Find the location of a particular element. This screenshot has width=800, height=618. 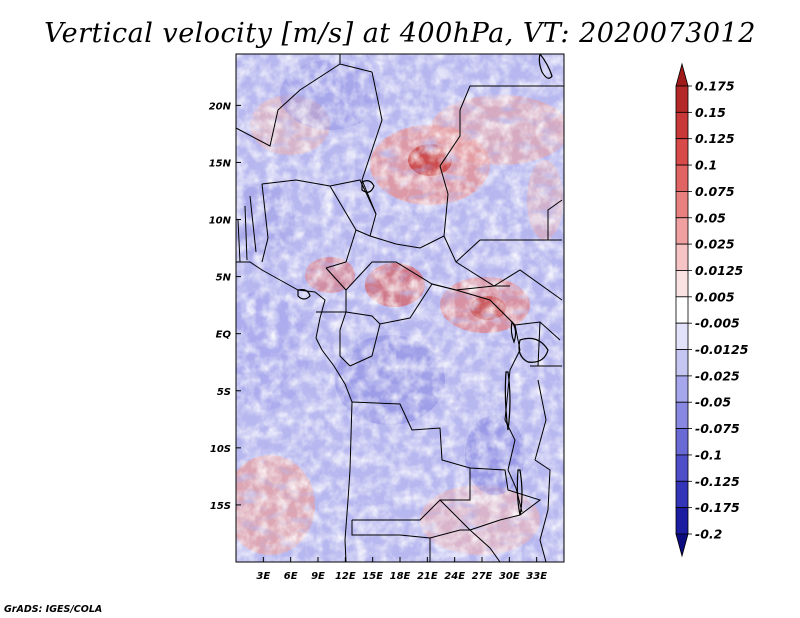

x-tick-label-30E: 30E is located at coordinates (509, 576).